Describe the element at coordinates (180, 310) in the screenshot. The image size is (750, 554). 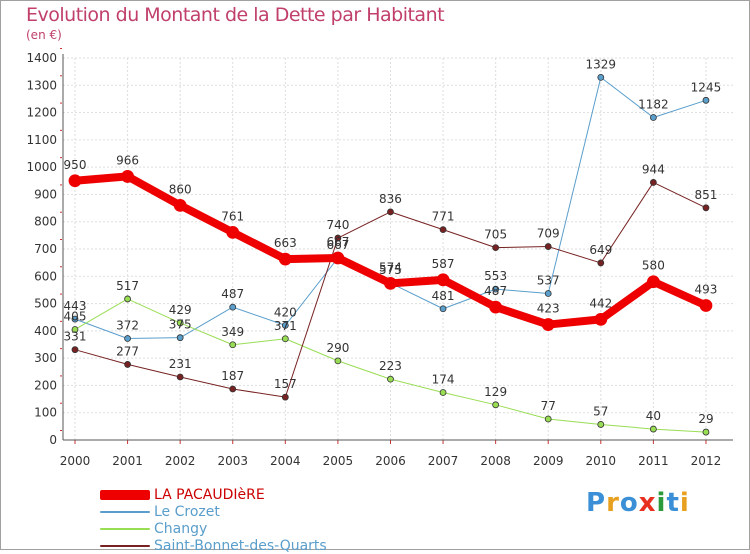
I see `data-label: 429` at that location.